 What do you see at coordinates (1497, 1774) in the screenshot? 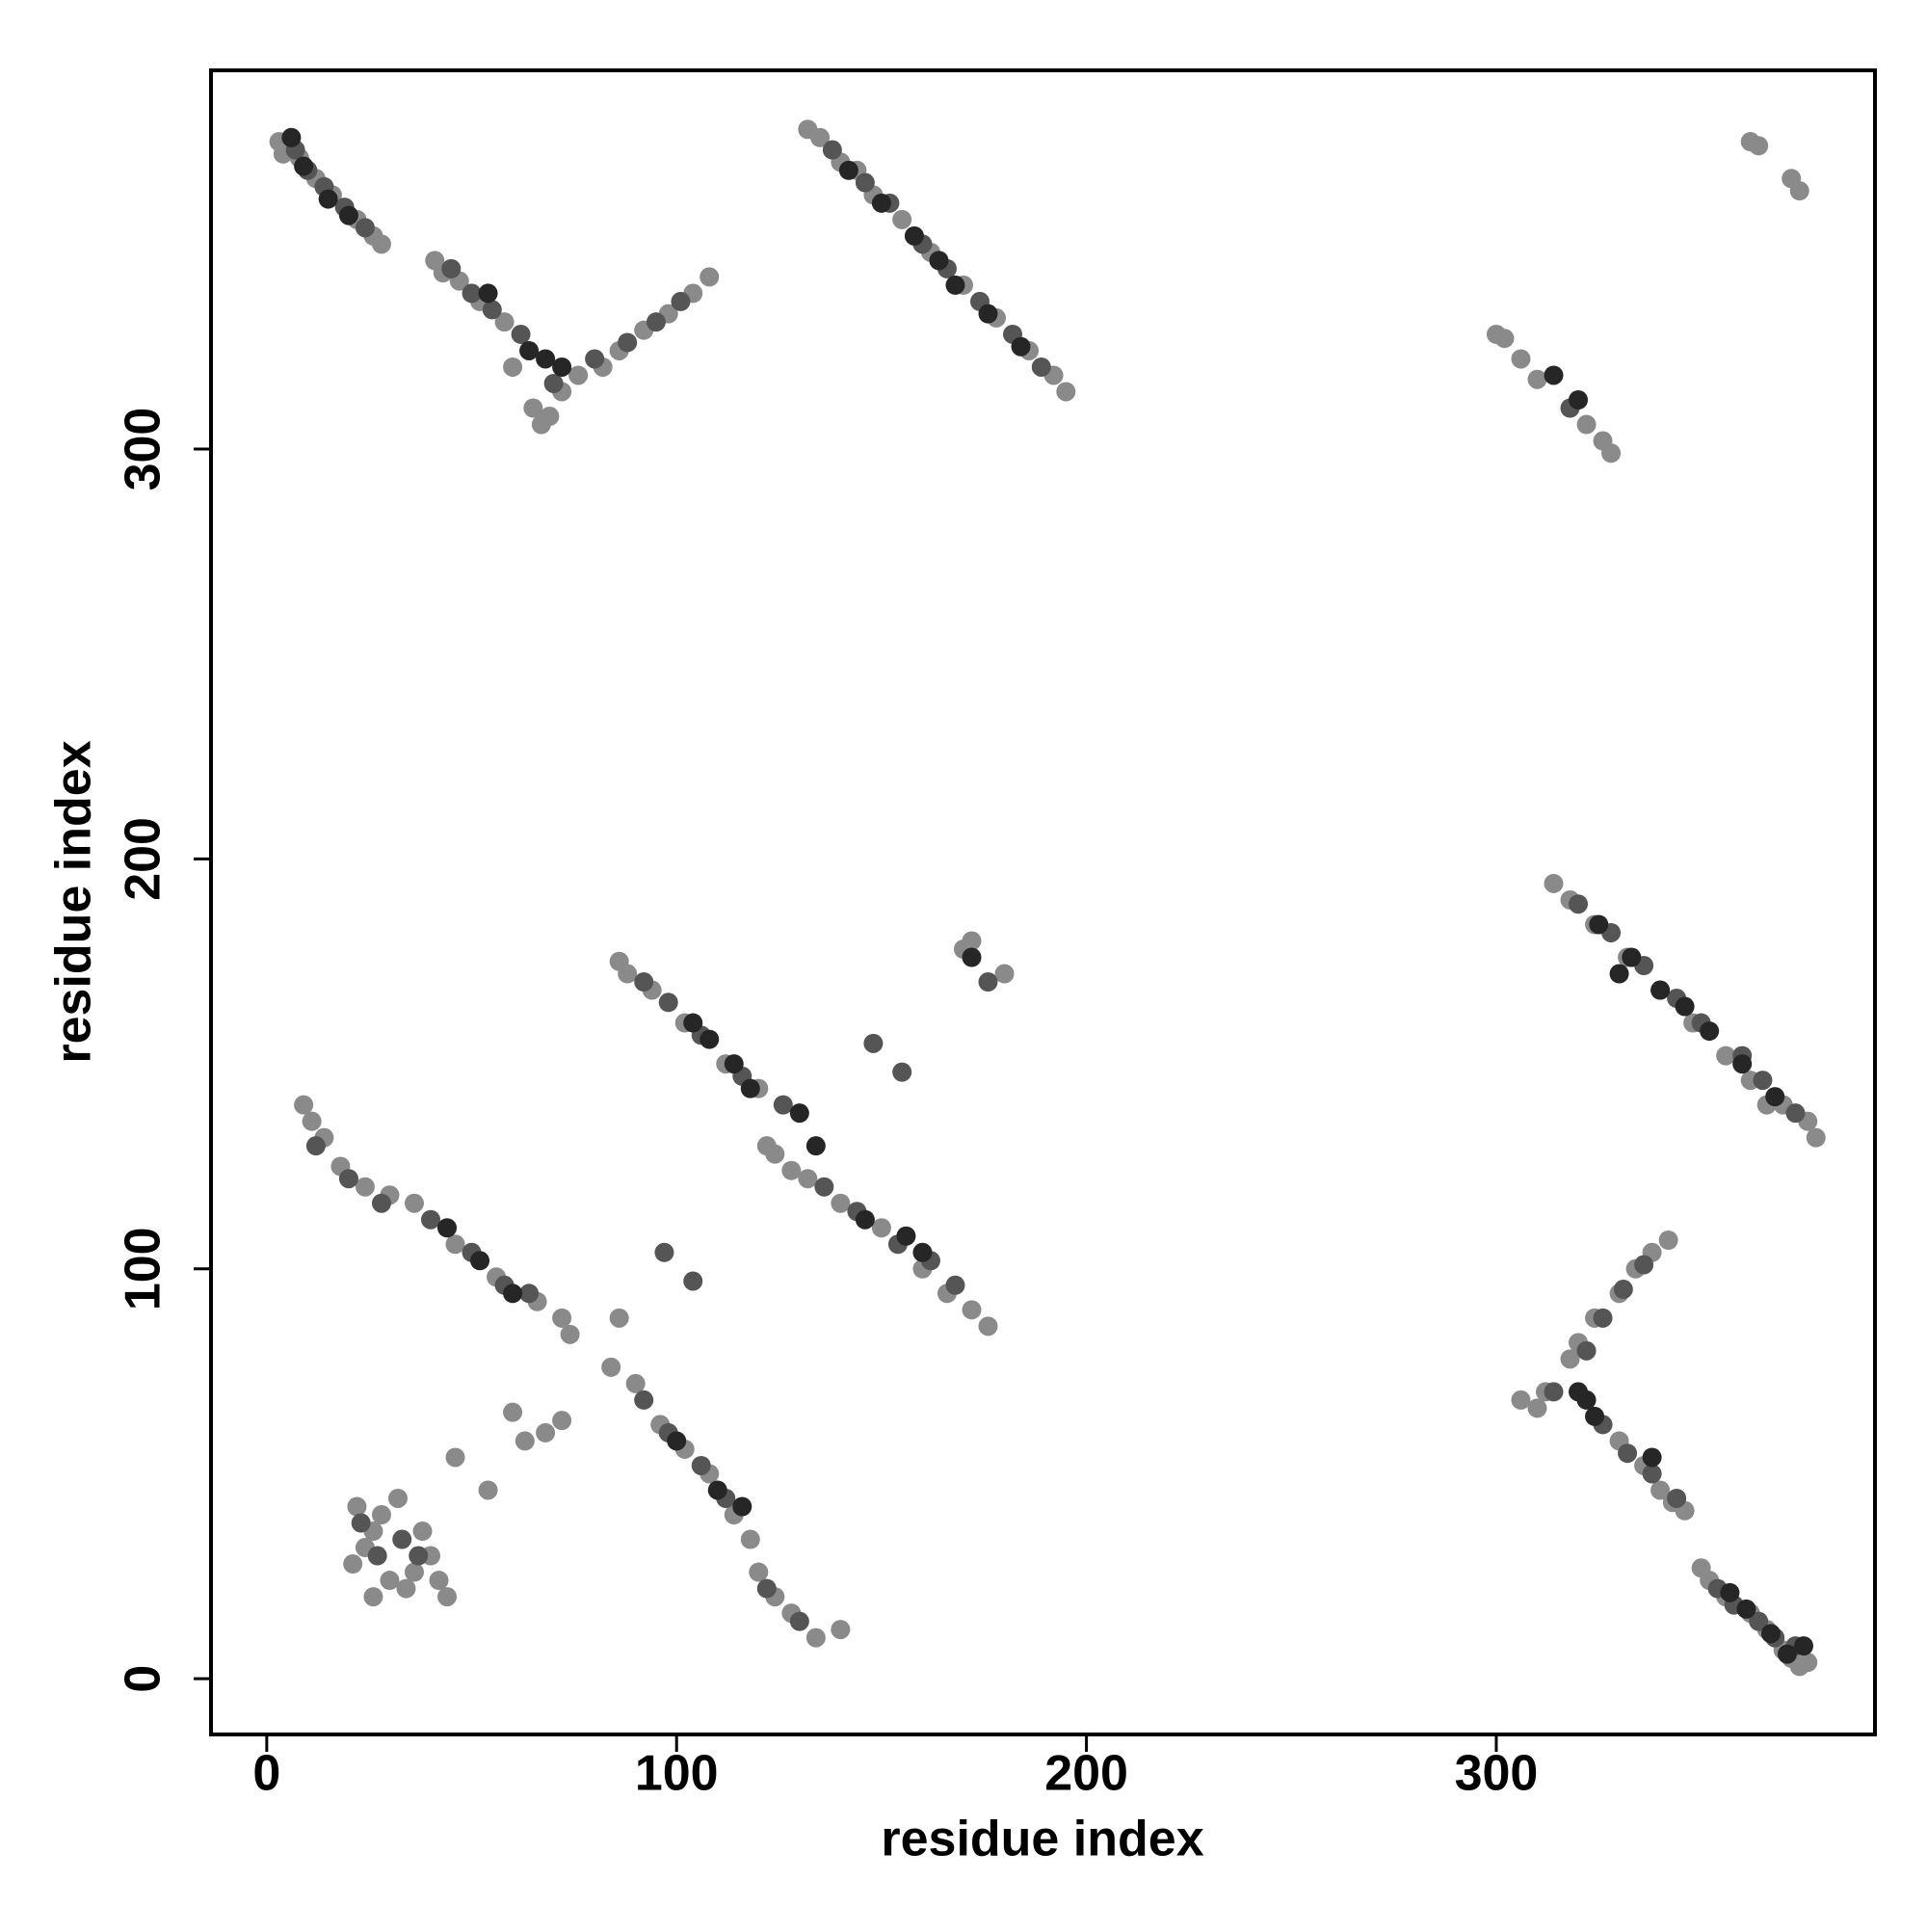
I see `x-tick-label: 300` at bounding box center [1497, 1774].